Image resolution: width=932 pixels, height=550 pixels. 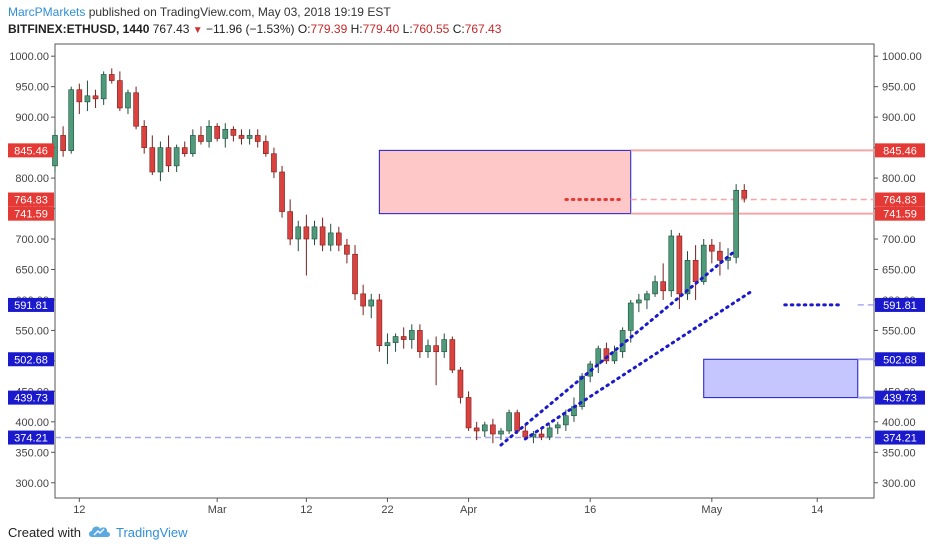 What do you see at coordinates (32, 453) in the screenshot?
I see `left-tick-label: 350.00` at bounding box center [32, 453].